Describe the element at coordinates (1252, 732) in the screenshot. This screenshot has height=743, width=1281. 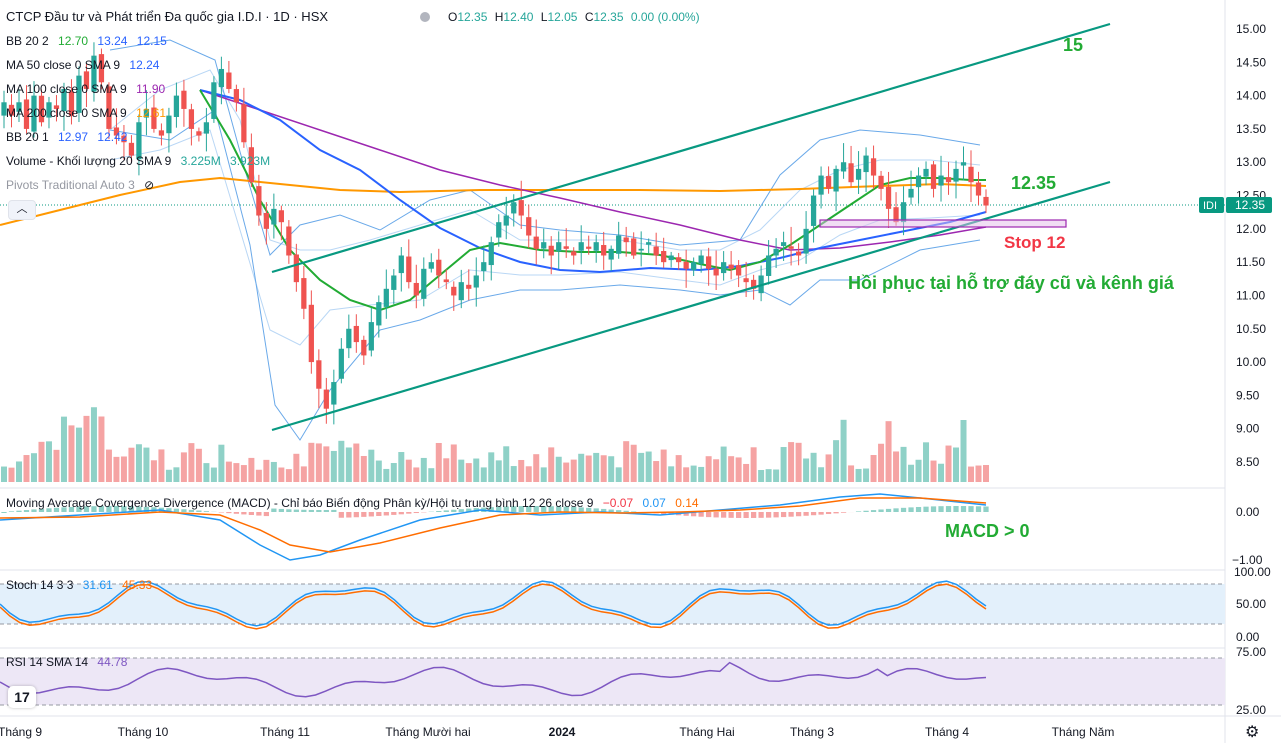
I see `gear-icon: ⚙` at that location.